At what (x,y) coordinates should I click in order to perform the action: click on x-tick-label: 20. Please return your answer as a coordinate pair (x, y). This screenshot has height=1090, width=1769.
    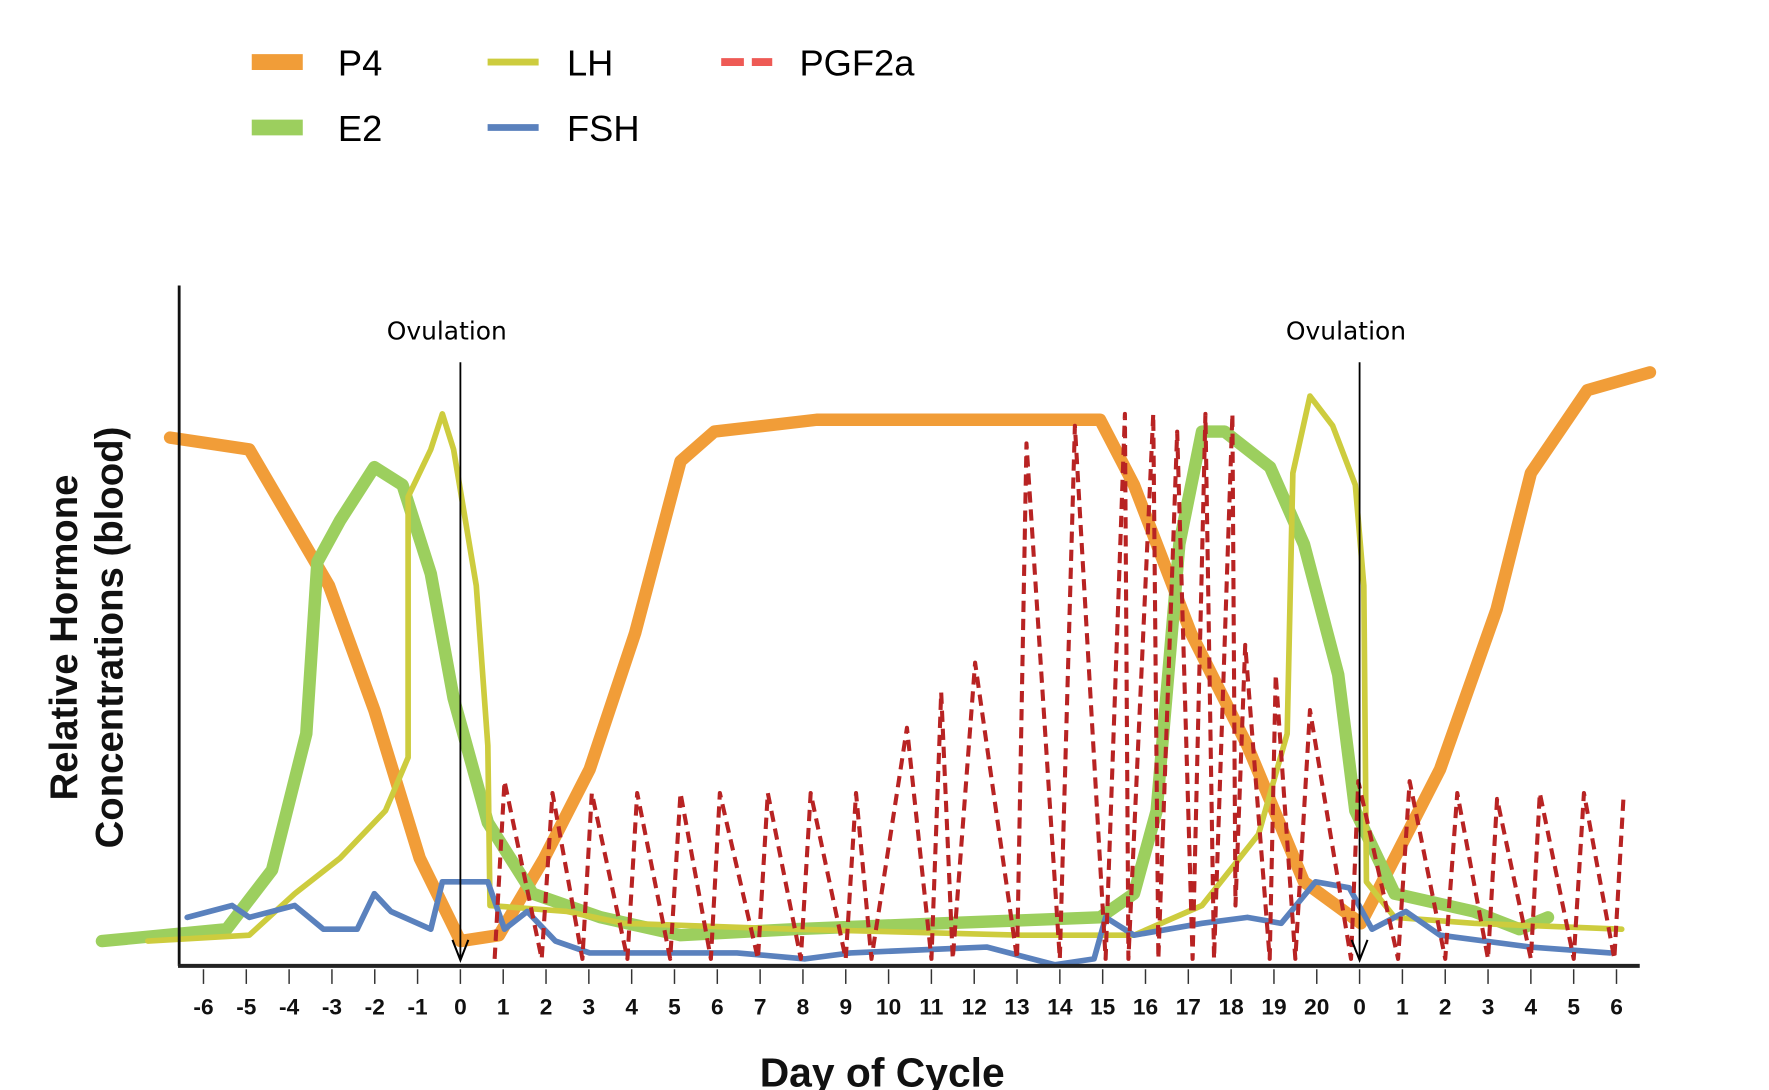
    Looking at the image, I should click on (1316, 1006).